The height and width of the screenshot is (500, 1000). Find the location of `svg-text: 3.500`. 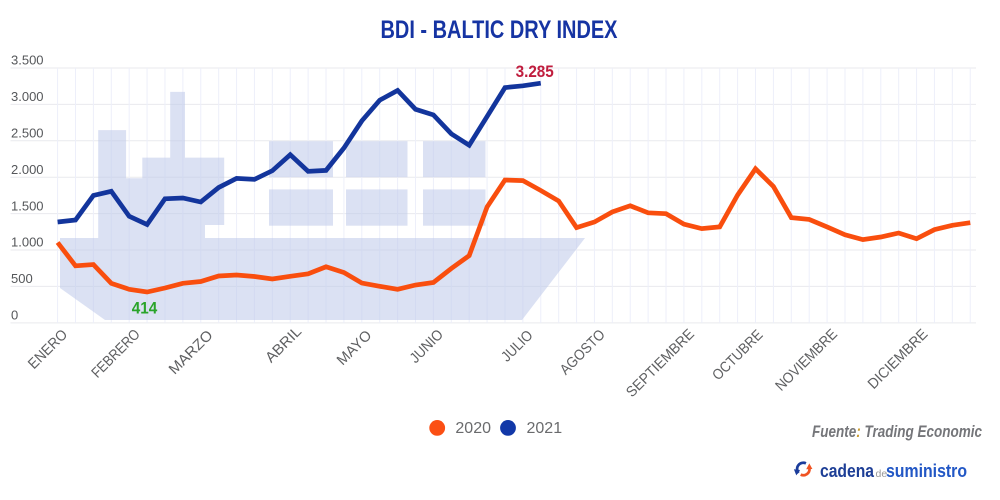

svg-text: 3.500 is located at coordinates (27, 60).